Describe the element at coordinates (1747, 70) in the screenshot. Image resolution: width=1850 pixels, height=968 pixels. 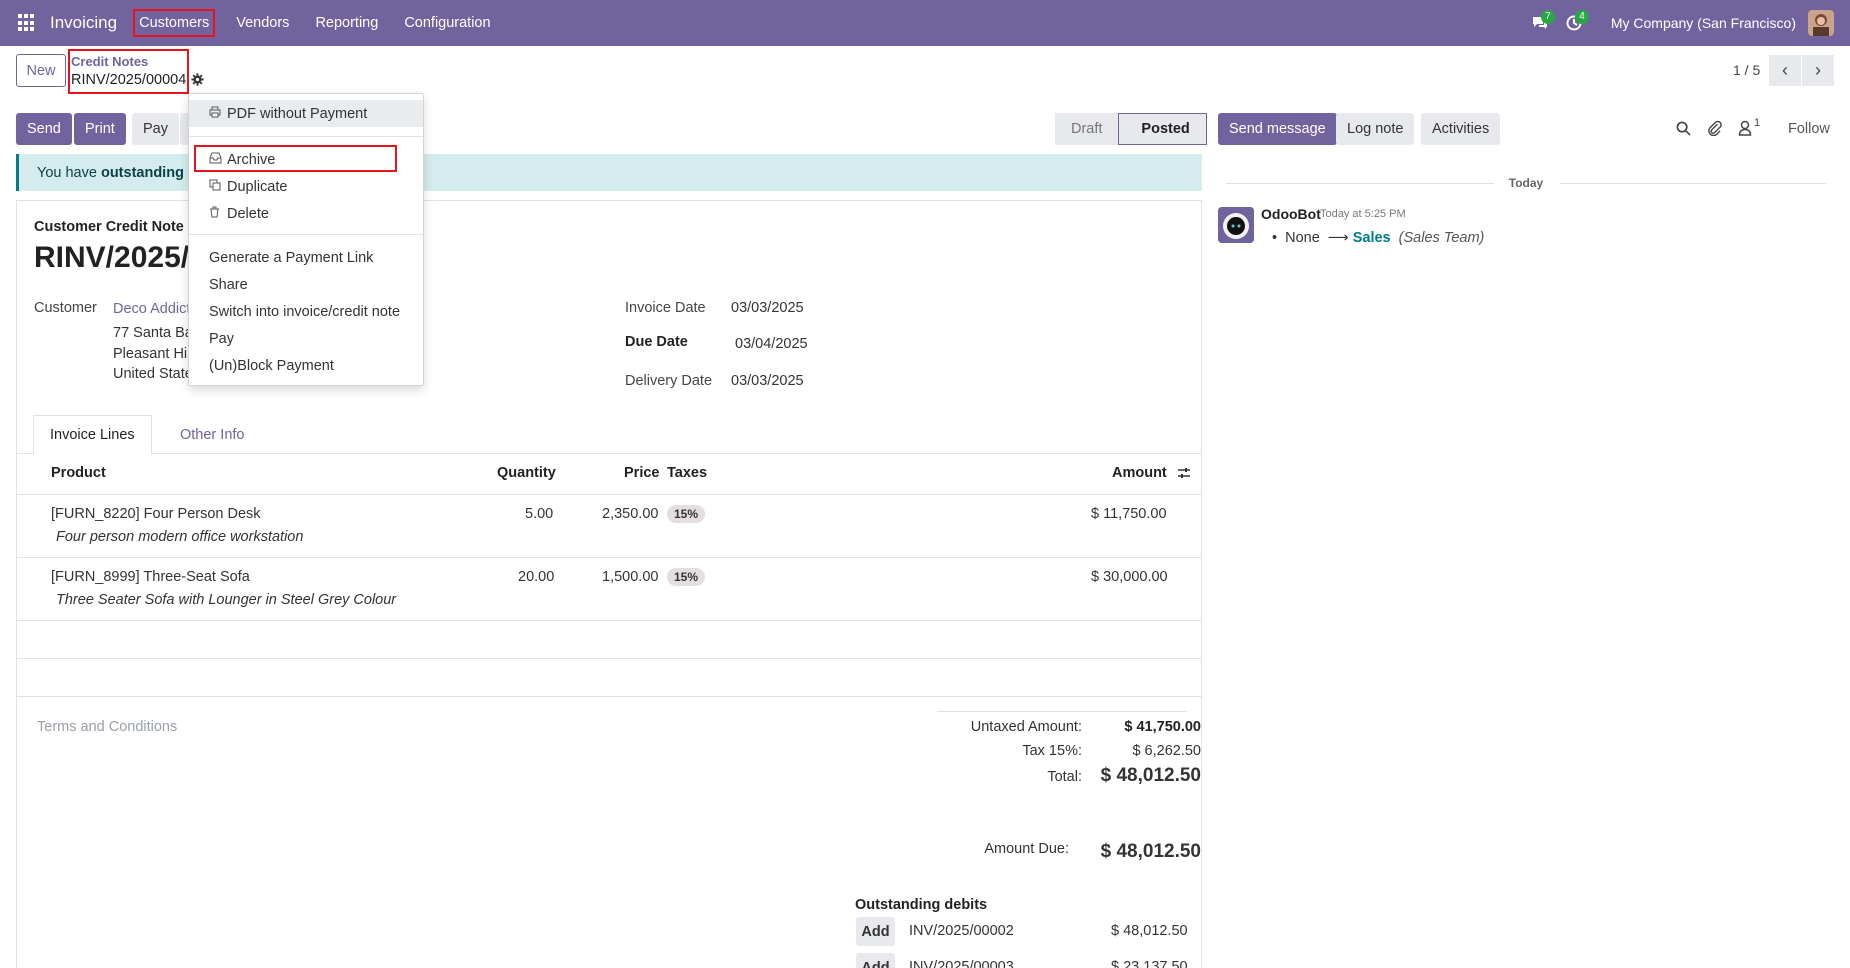
I see `pager-value: 1 / 5` at that location.